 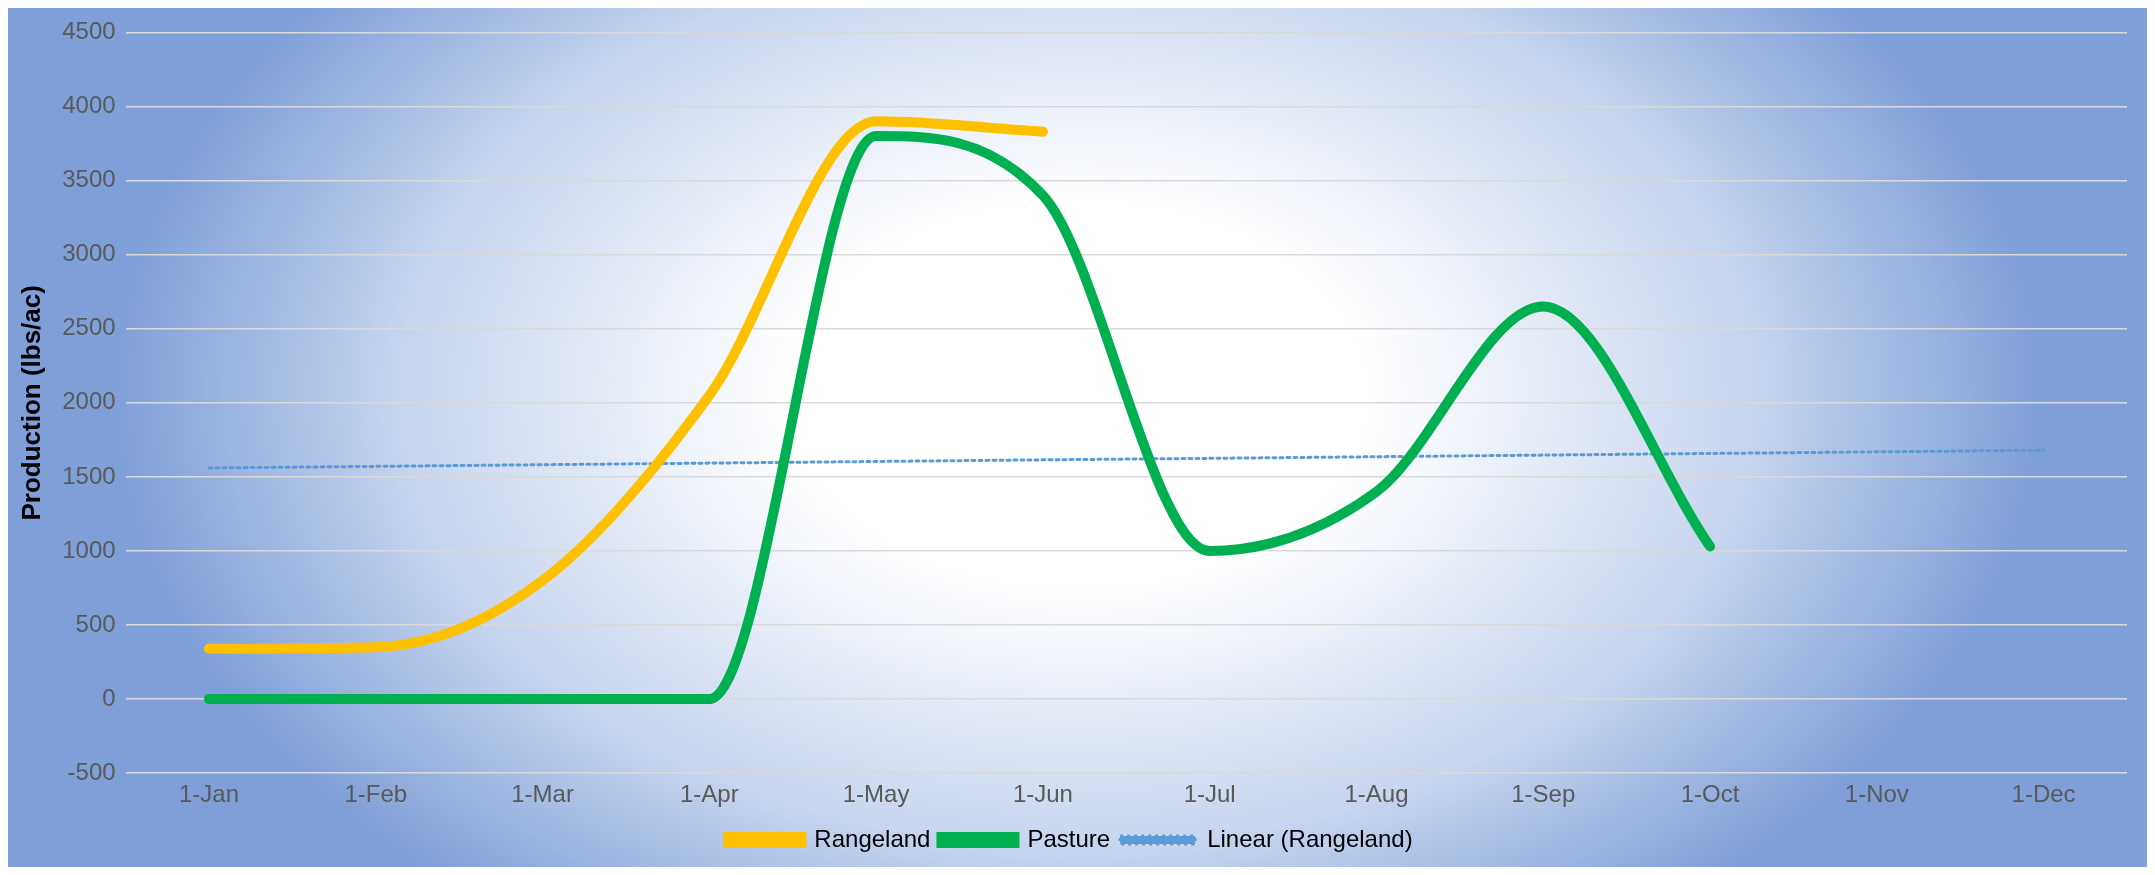 I want to click on y-tick-label: 4500, so click(x=89, y=31).